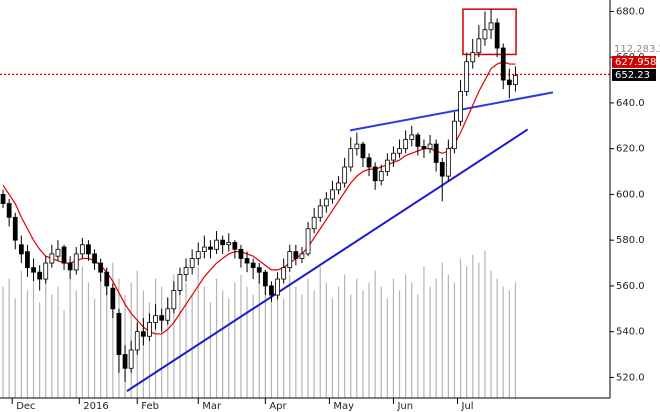  Describe the element at coordinates (404, 406) in the screenshot. I see `x-tick-label: Jun` at that location.